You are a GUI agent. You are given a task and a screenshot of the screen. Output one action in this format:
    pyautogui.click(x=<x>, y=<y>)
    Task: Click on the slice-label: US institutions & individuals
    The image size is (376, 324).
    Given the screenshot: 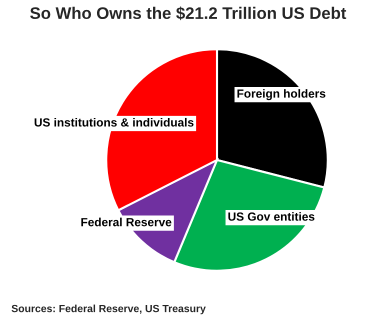 What is the action you would take?
    pyautogui.click(x=114, y=122)
    